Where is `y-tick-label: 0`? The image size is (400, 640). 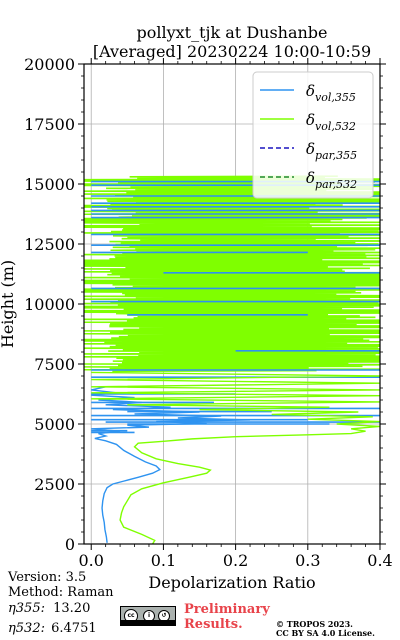 y-tick-label: 0 is located at coordinates (70, 544).